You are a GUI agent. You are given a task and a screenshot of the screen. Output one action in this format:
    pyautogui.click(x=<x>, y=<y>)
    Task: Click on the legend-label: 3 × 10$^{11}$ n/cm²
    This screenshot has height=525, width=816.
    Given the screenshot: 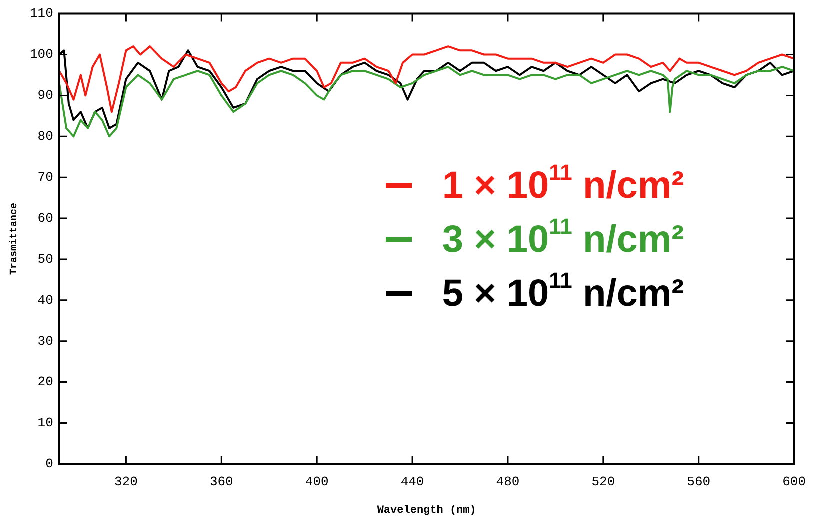 What is the action you would take?
    pyautogui.click(x=563, y=237)
    